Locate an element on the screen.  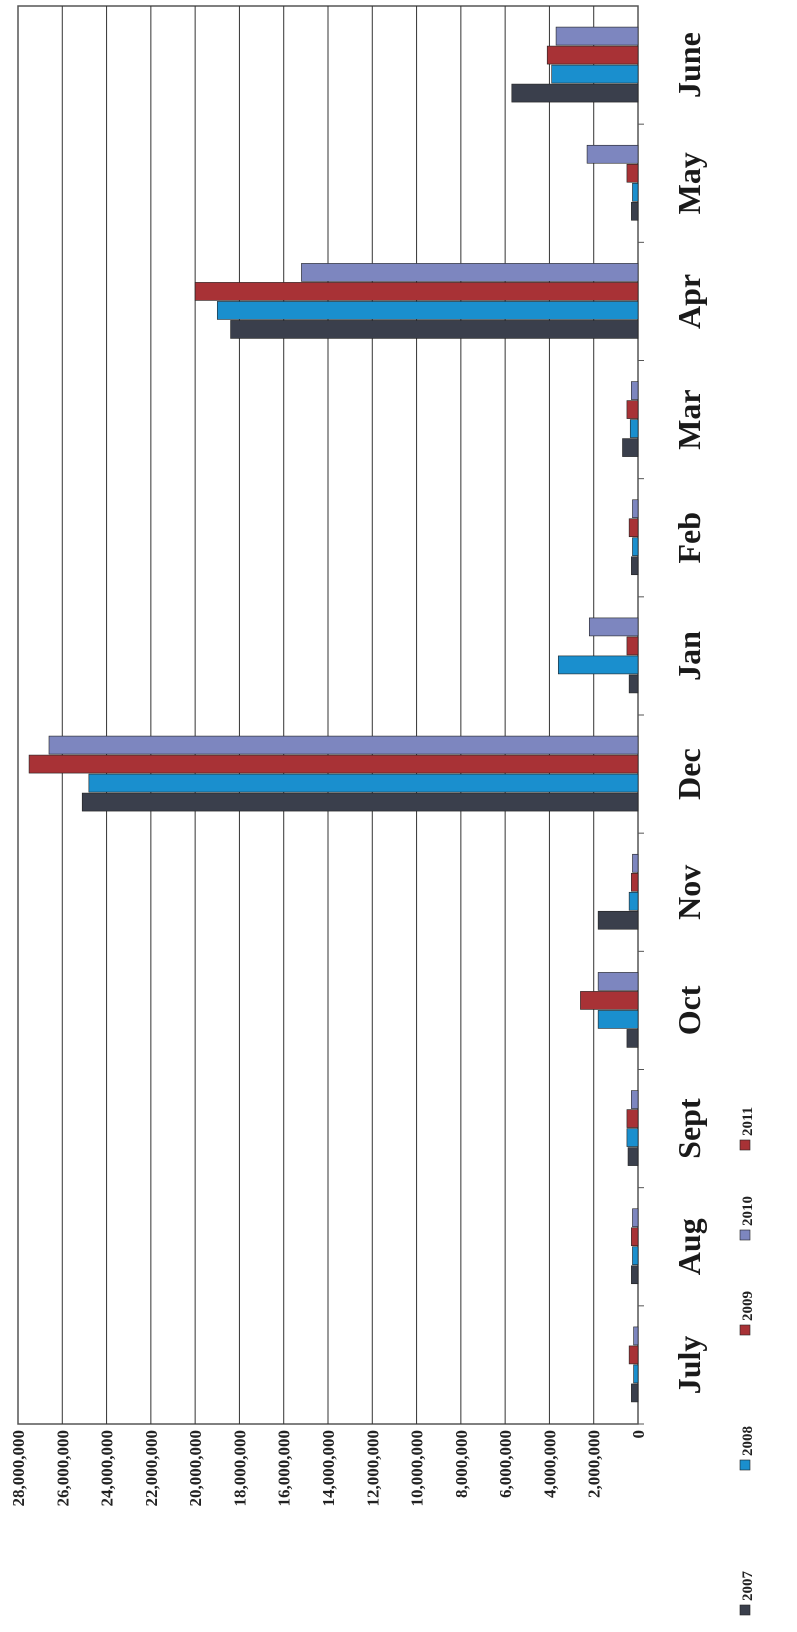
category-label: Sept is located at coordinates (689, 1128).